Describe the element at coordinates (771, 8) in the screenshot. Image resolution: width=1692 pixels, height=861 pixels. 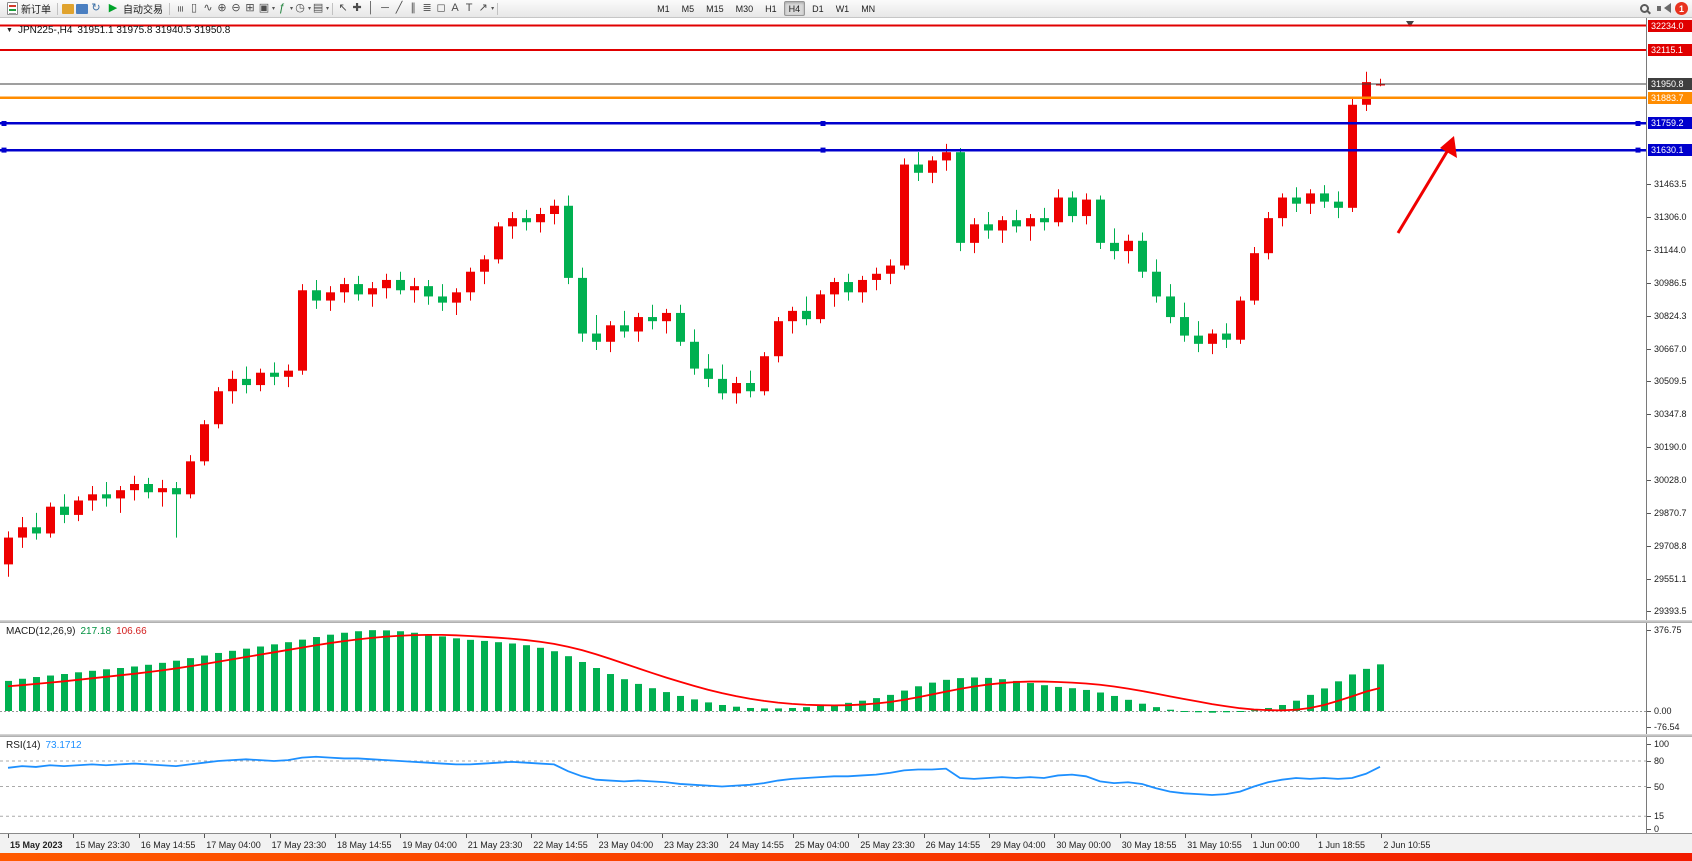
I see `timeframe-h1: H1` at that location.